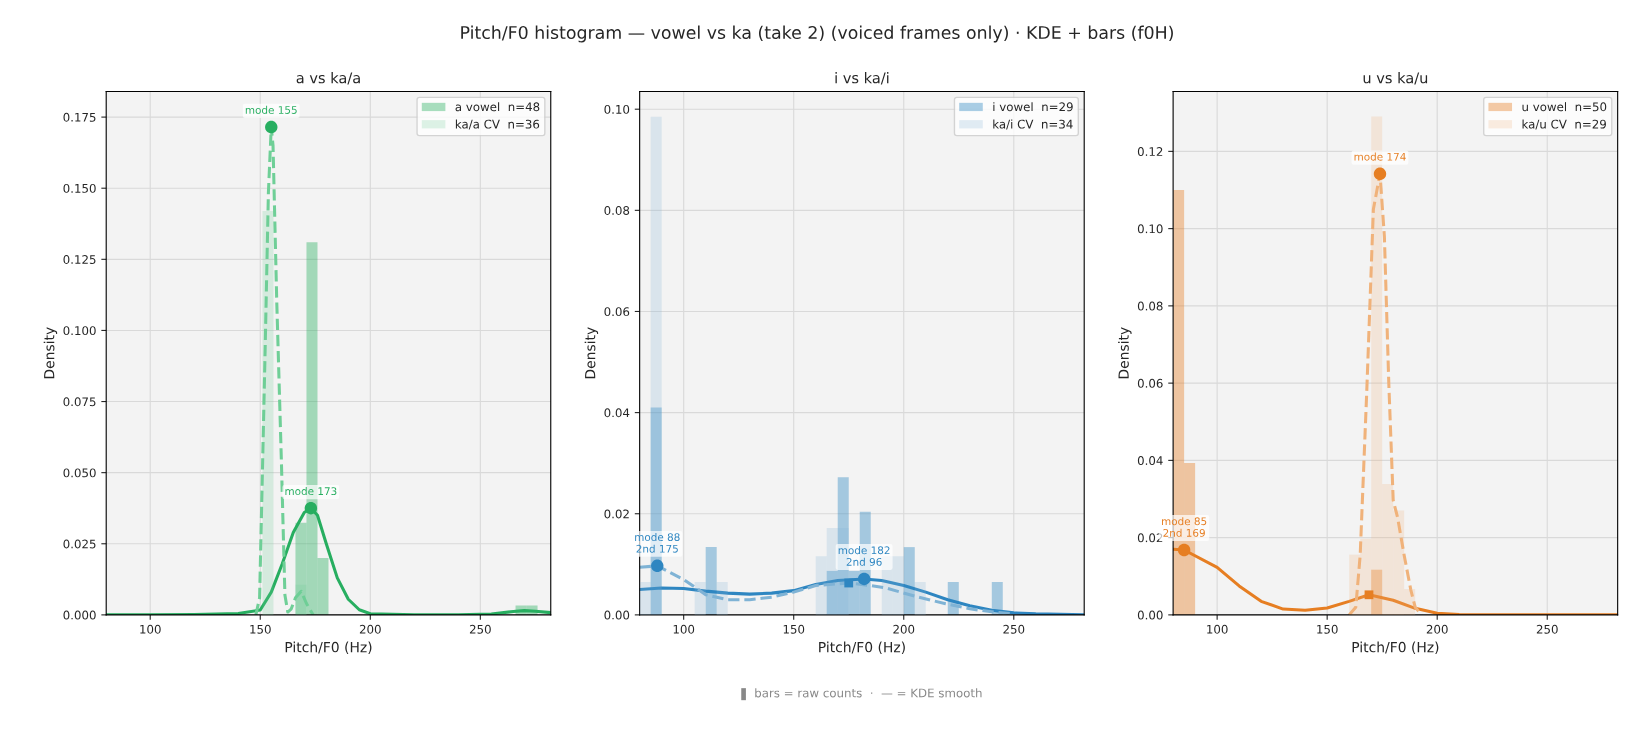  What do you see at coordinates (1184, 527) in the screenshot?
I see `annotation: mode 85 2nd 169` at bounding box center [1184, 527].